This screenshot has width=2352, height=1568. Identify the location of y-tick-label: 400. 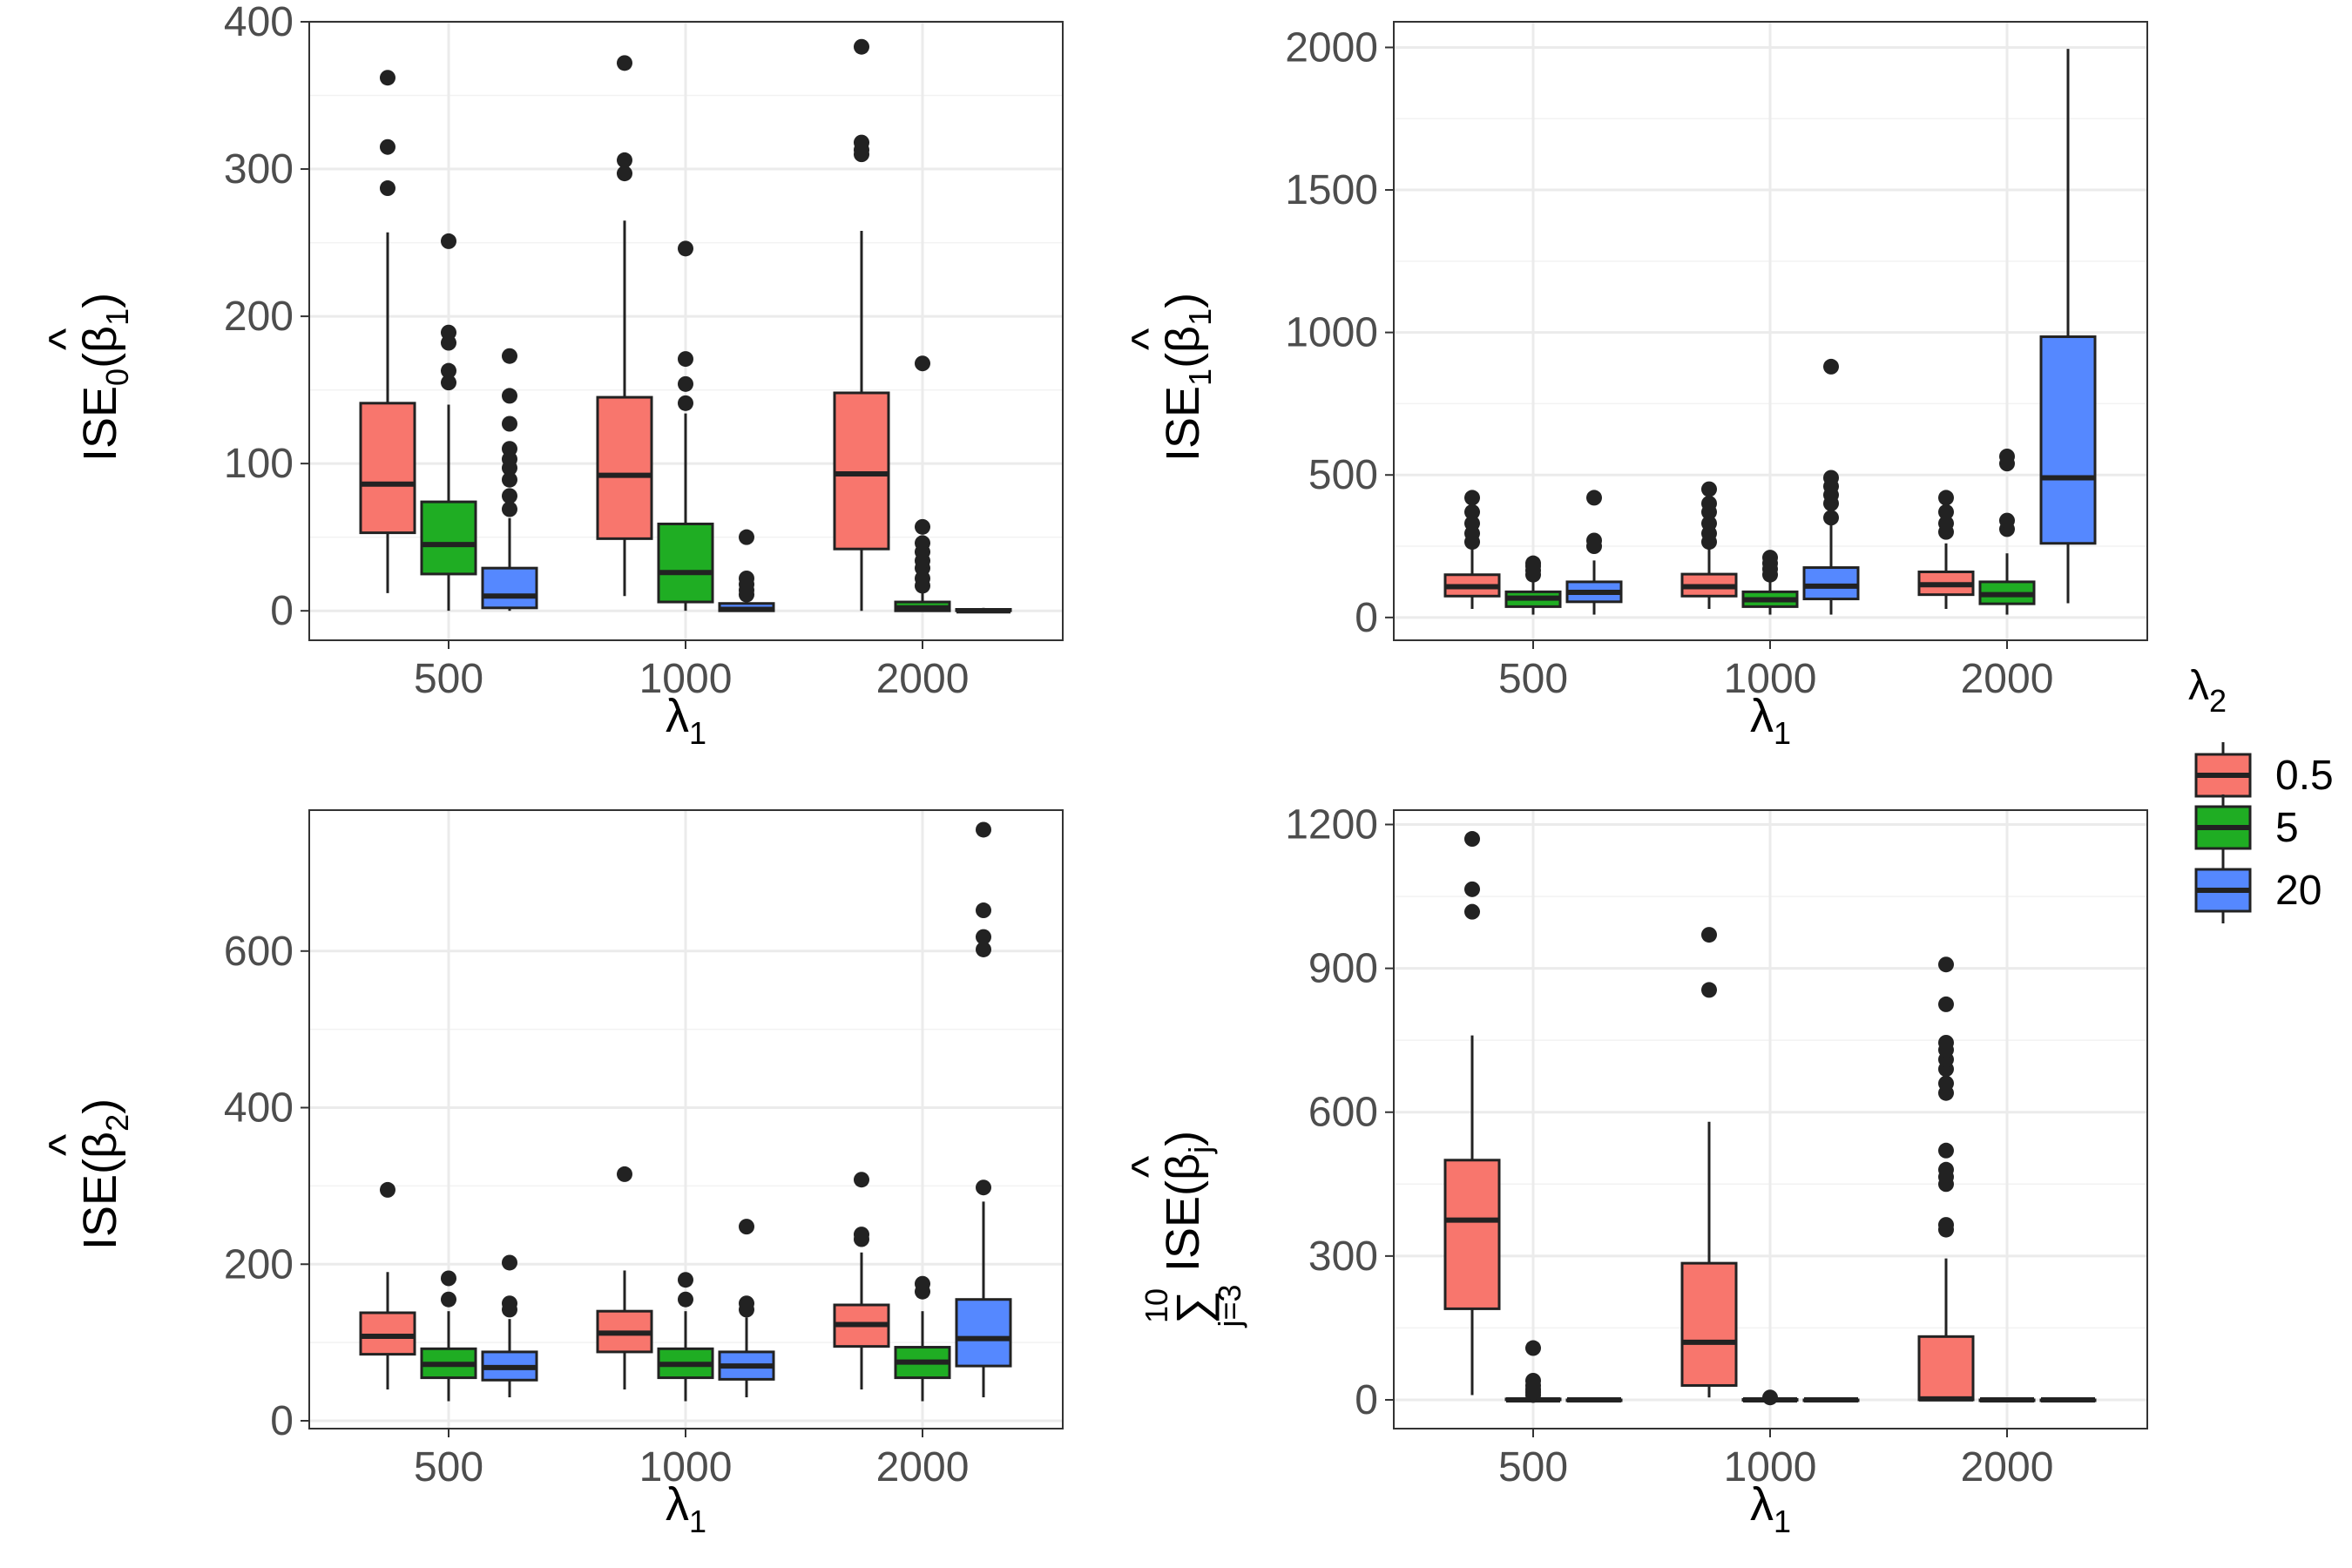
(259, 1108).